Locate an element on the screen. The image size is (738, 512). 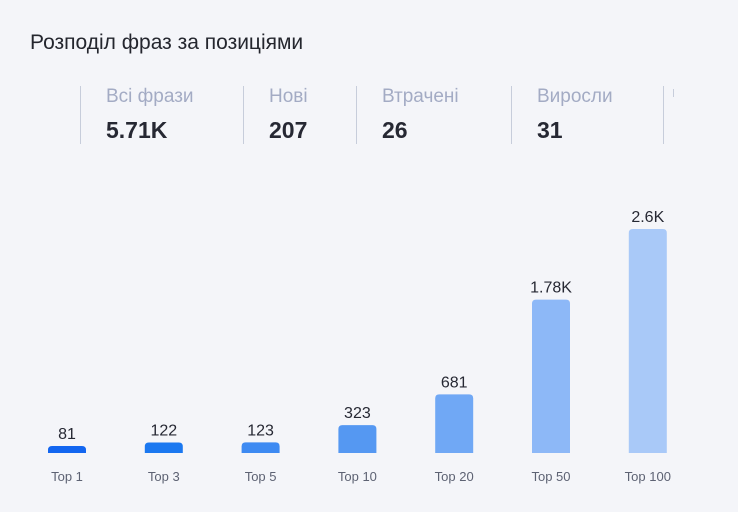
category-label: Top 20 is located at coordinates (454, 476).